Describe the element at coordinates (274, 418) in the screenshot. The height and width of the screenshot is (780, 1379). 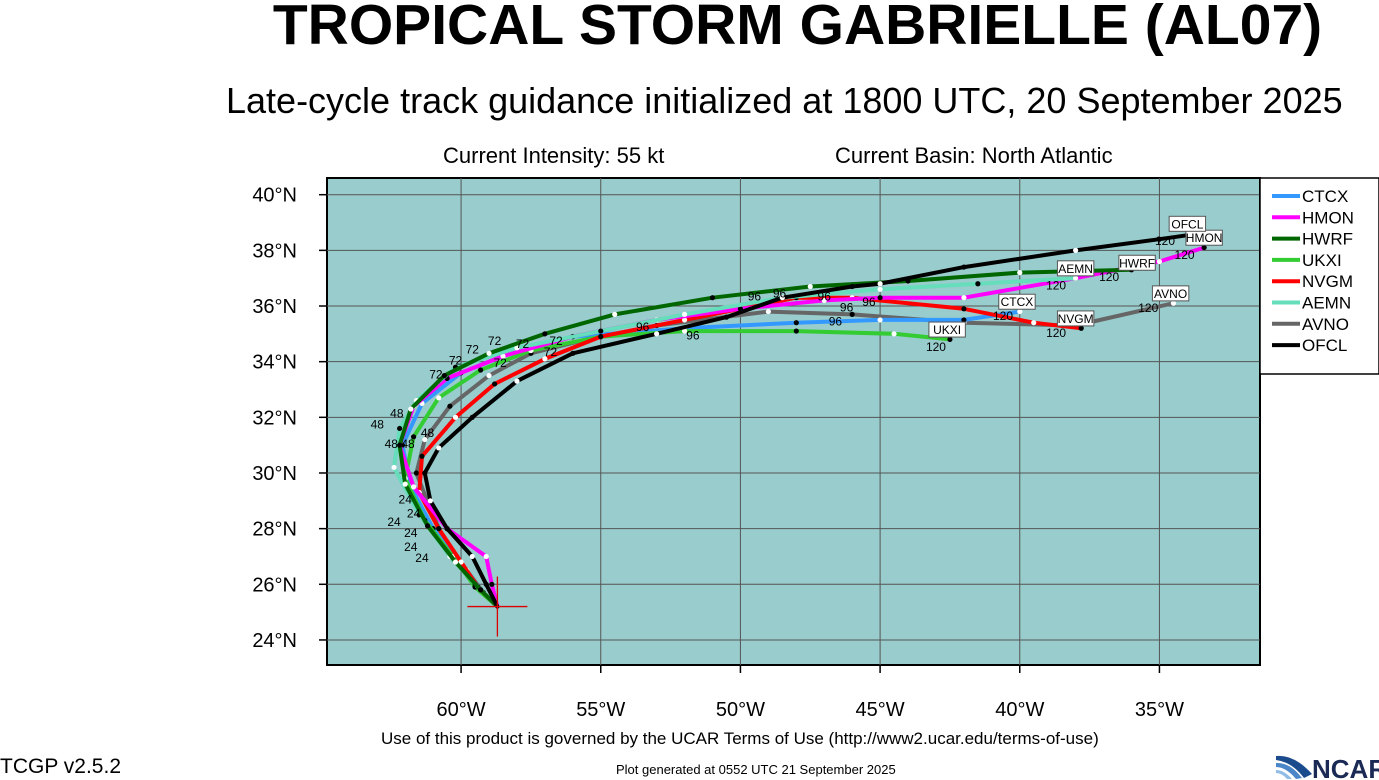
I see `y-tick-label: 32°N` at that location.